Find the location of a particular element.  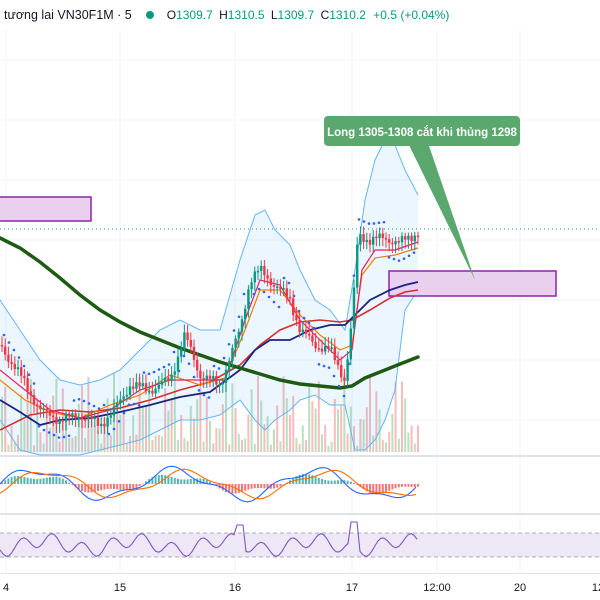

annotation-callout: Long 1305-1308 cắt khi thủng 1298 is located at coordinates (422, 198).